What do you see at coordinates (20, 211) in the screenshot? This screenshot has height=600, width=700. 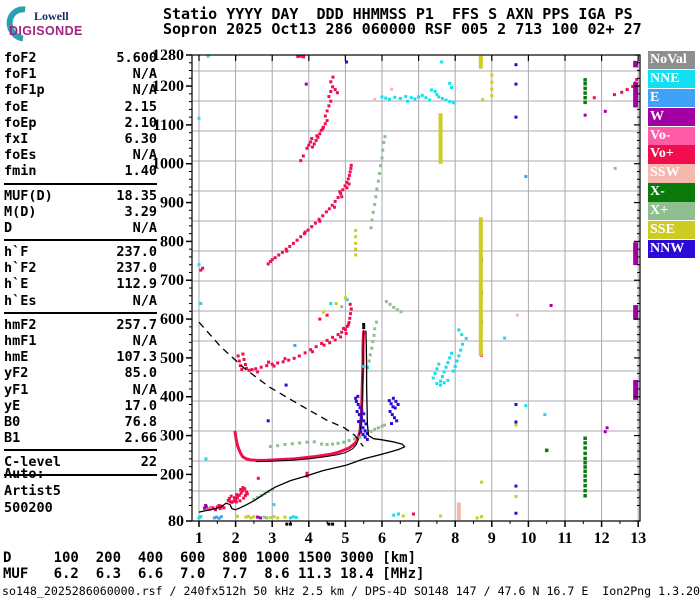 I see `param-label: M(D)` at bounding box center [20, 211].